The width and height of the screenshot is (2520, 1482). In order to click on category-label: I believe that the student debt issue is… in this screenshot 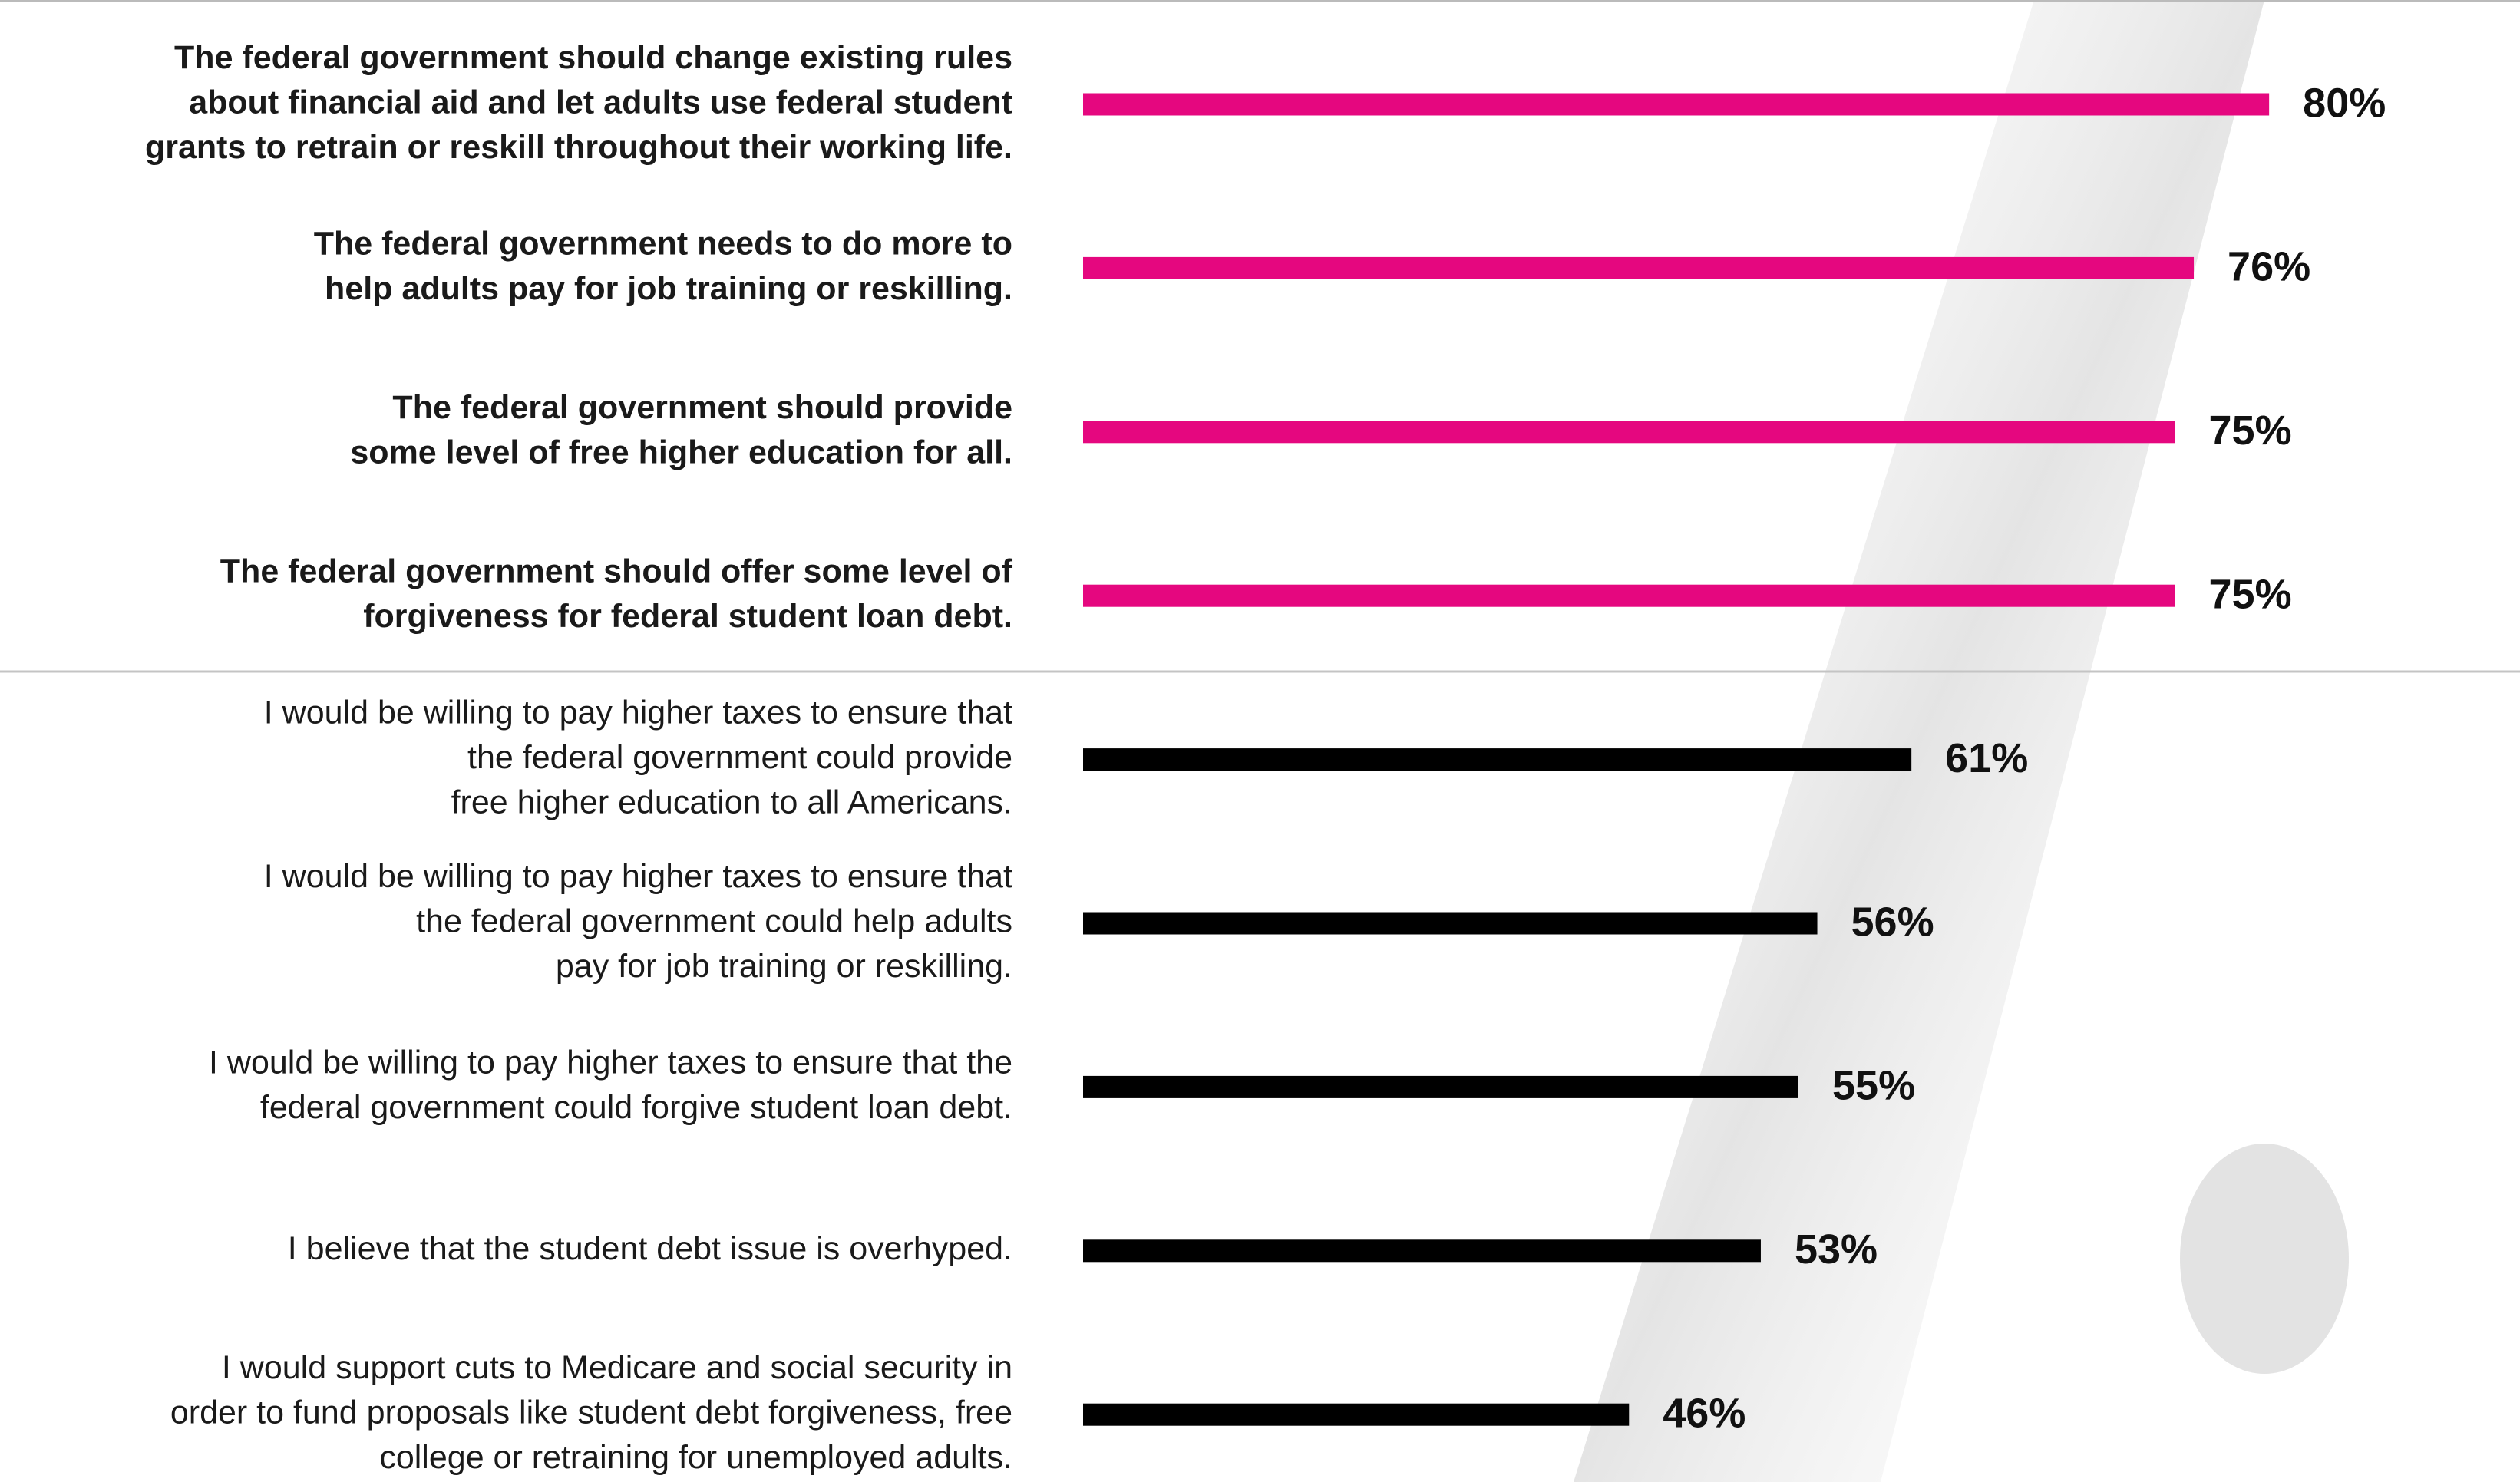, I will do `click(650, 1248)`.